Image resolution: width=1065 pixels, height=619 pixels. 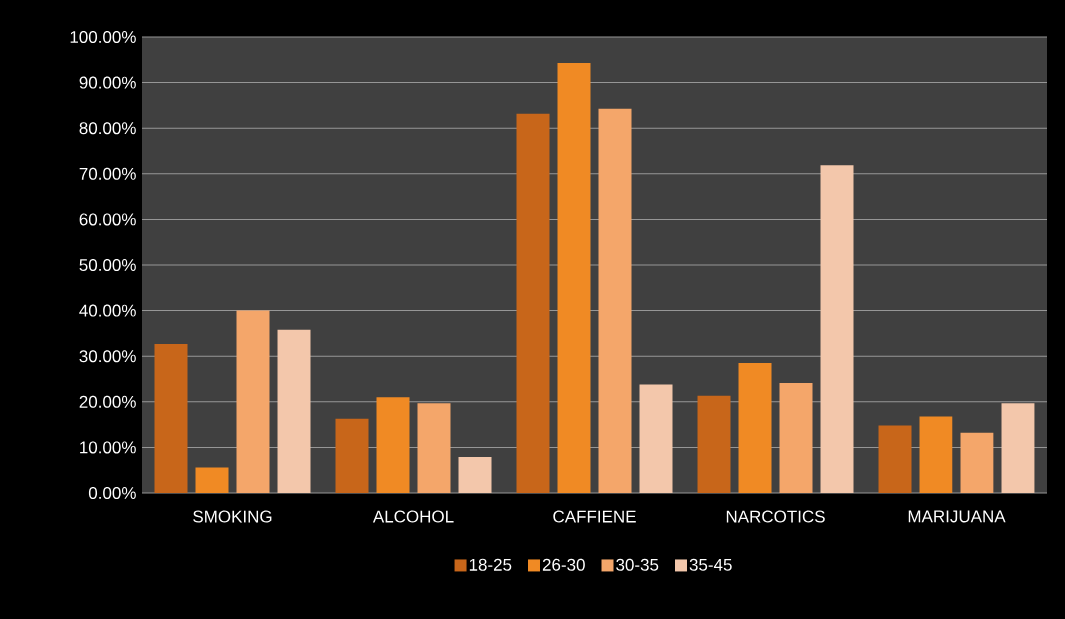 I want to click on legend-label: 30-35, so click(x=637, y=564).